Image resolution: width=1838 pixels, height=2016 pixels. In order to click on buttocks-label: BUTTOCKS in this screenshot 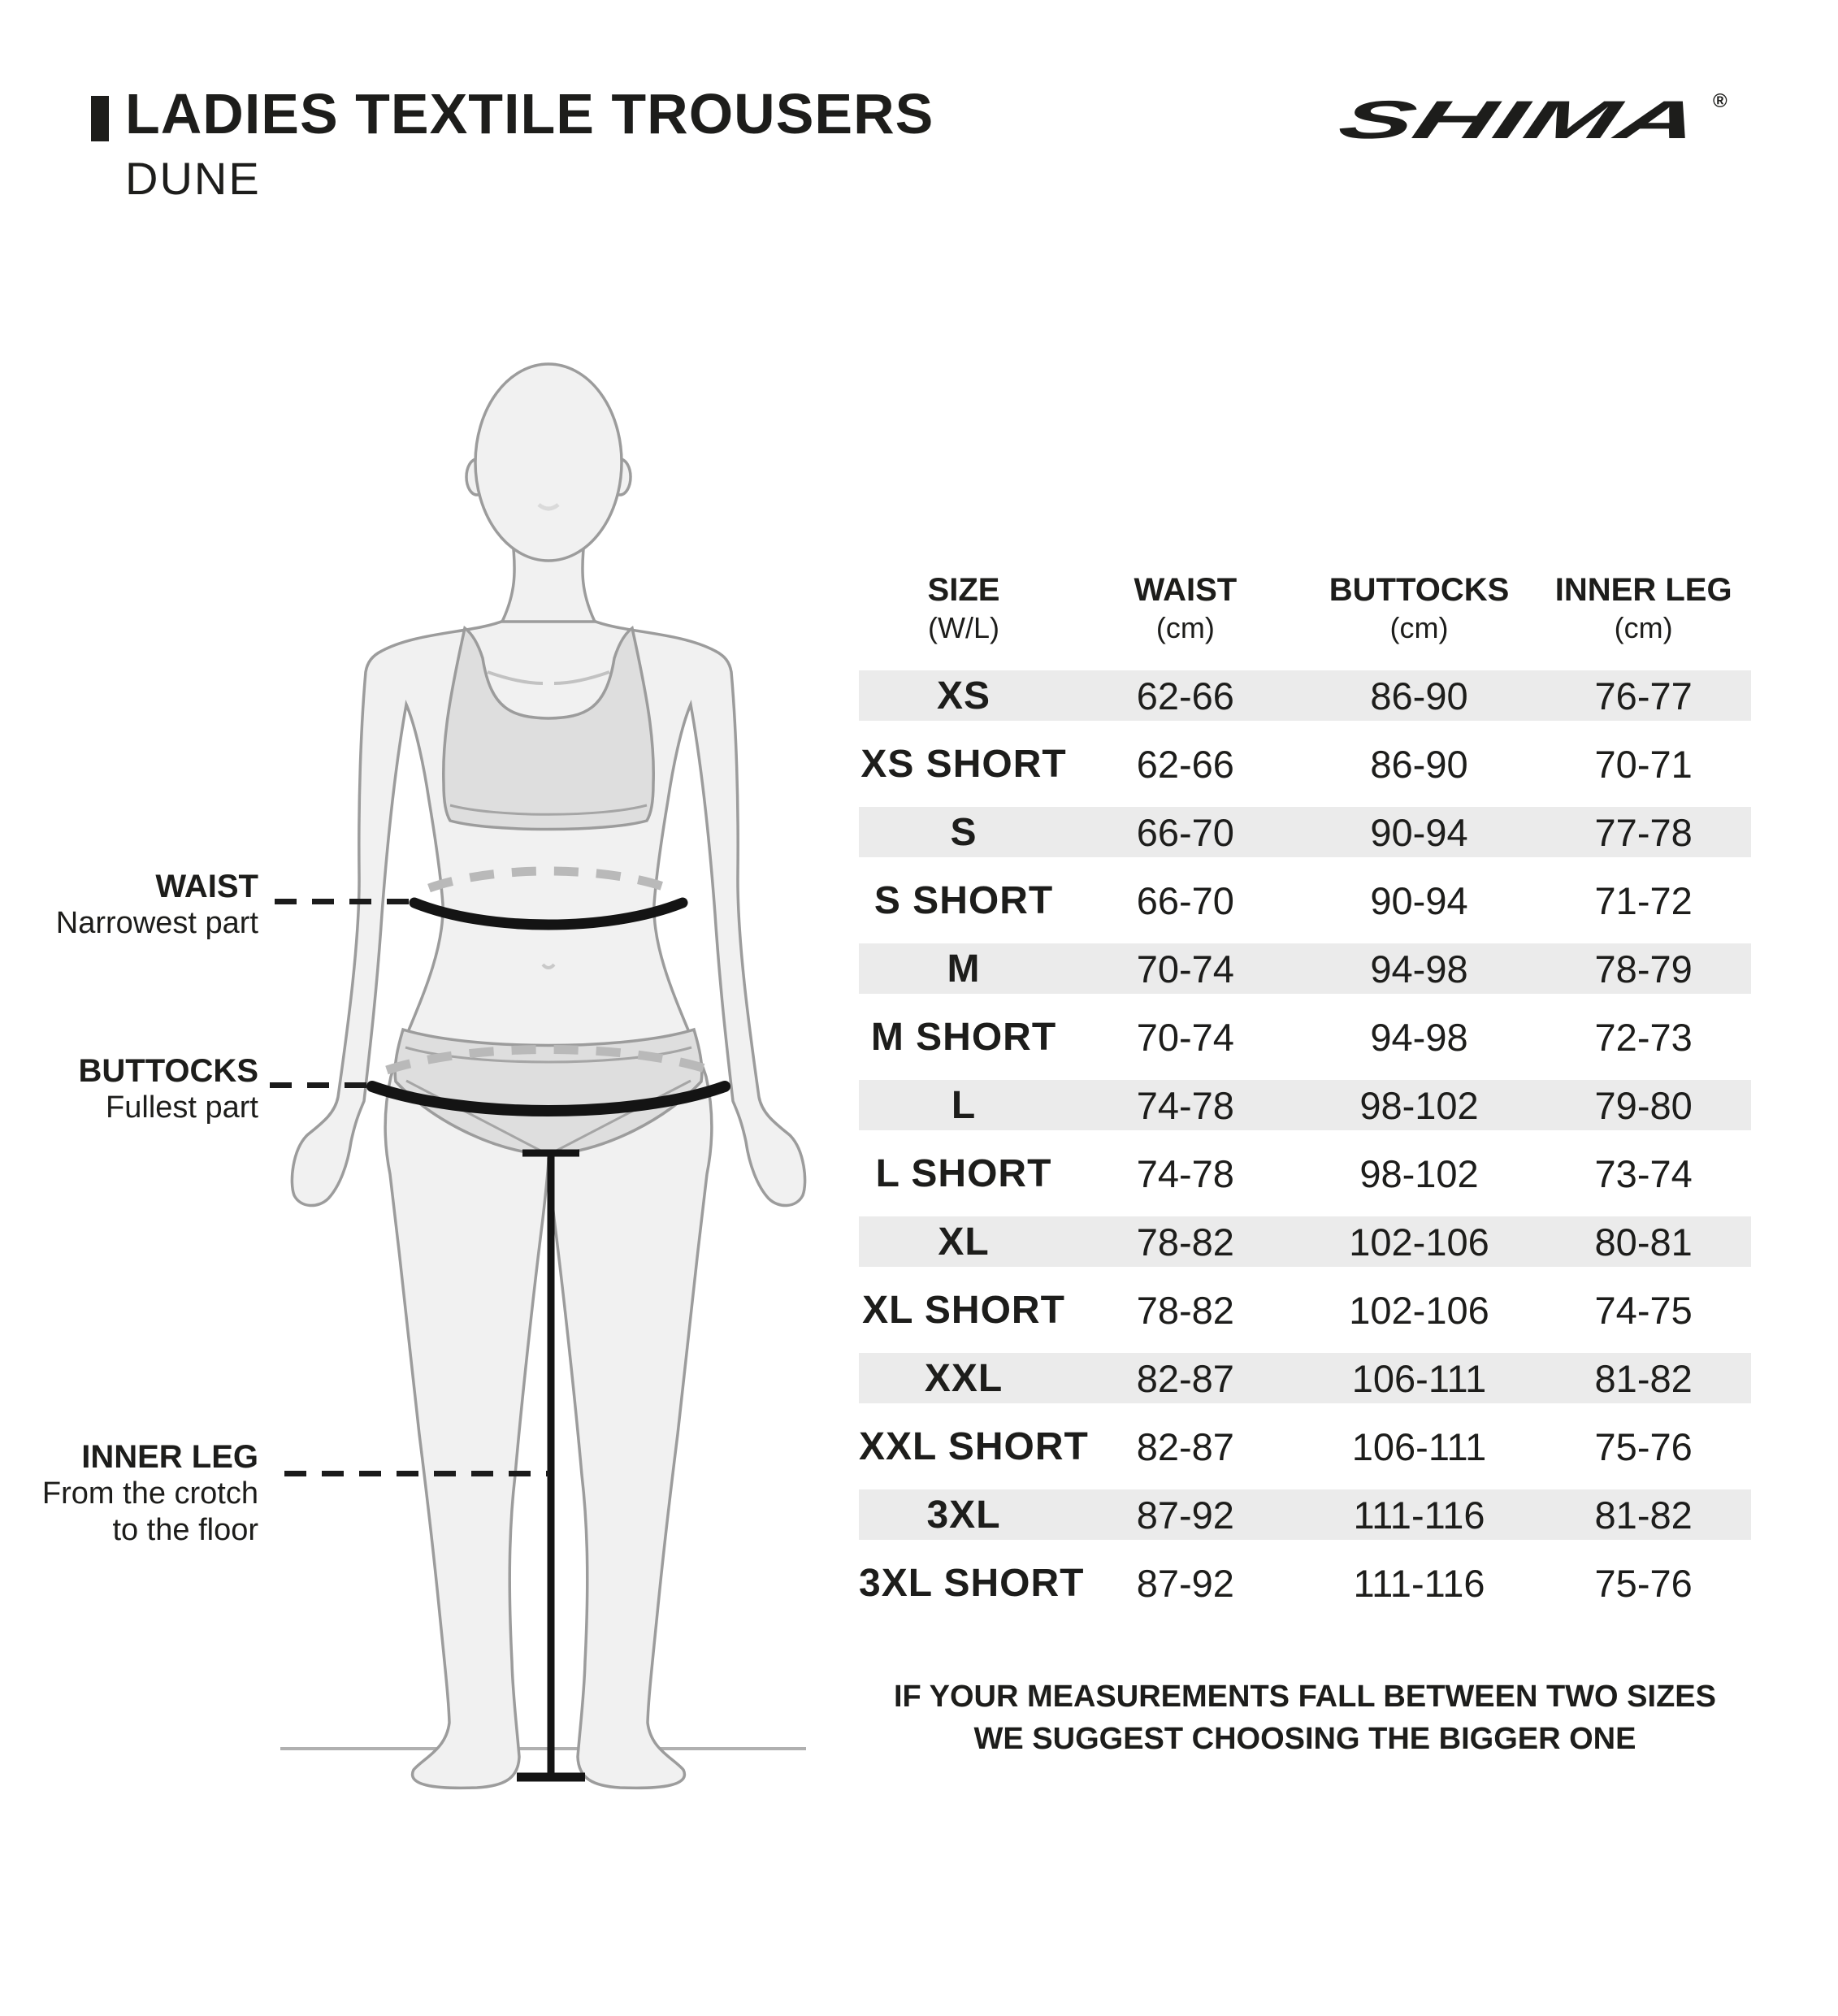, I will do `click(168, 1071)`.